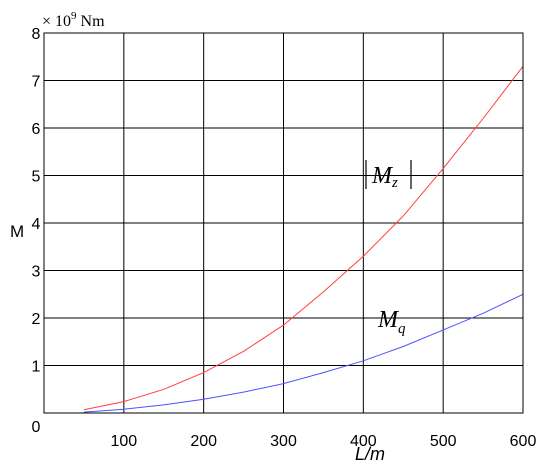 The image size is (550, 476). What do you see at coordinates (36, 319) in the screenshot?
I see `y-tick-label: 2` at bounding box center [36, 319].